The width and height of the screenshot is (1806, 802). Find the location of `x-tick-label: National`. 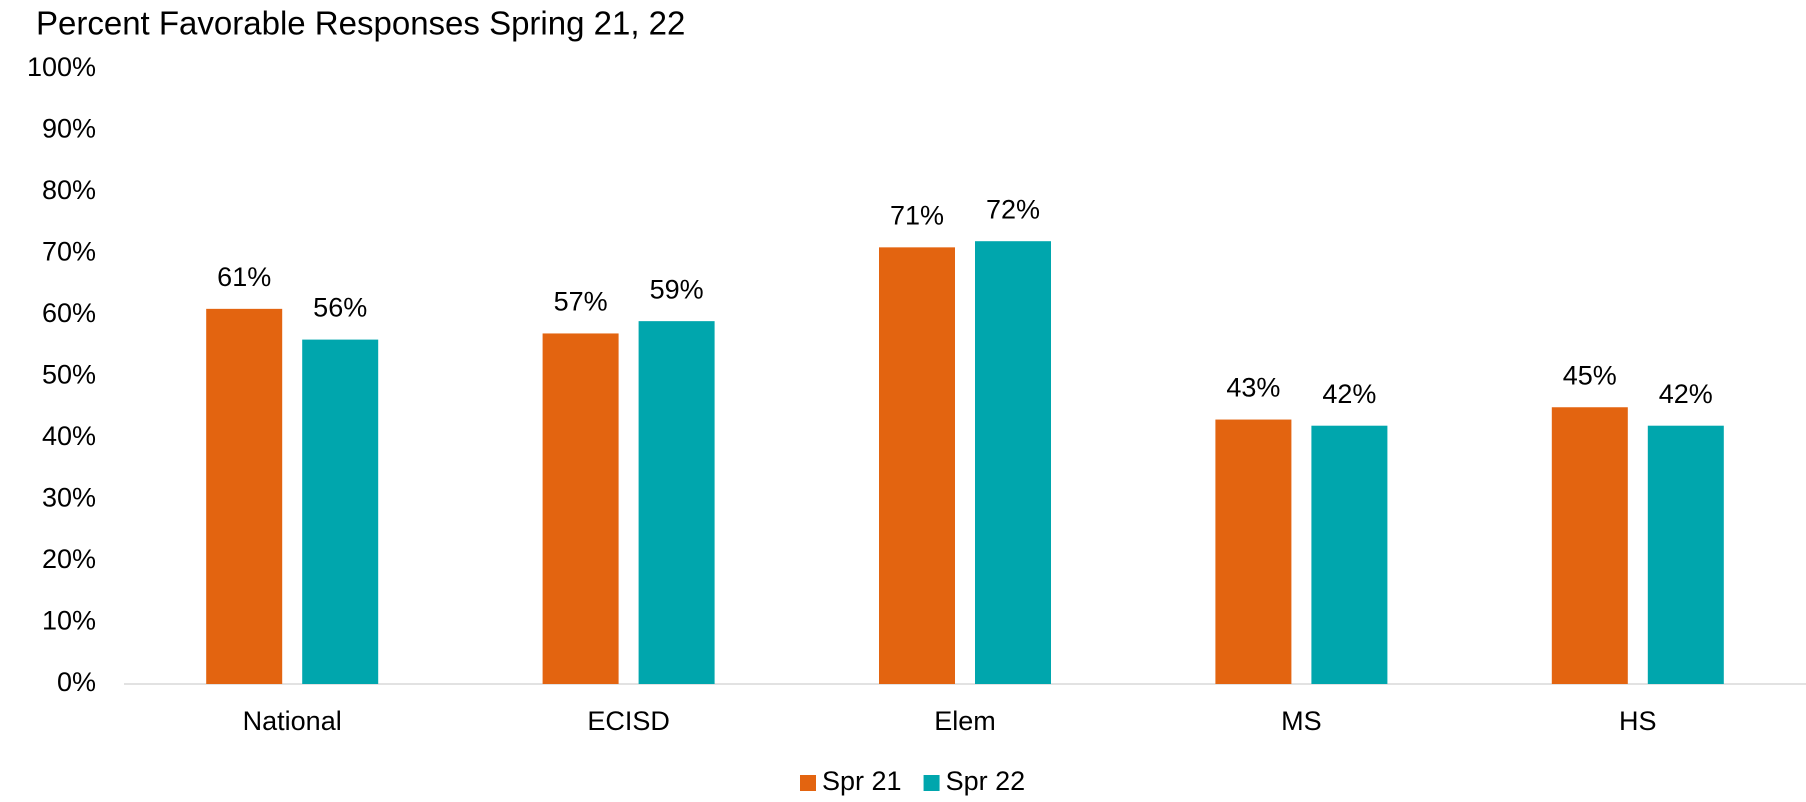

x-tick-label: National is located at coordinates (292, 721).